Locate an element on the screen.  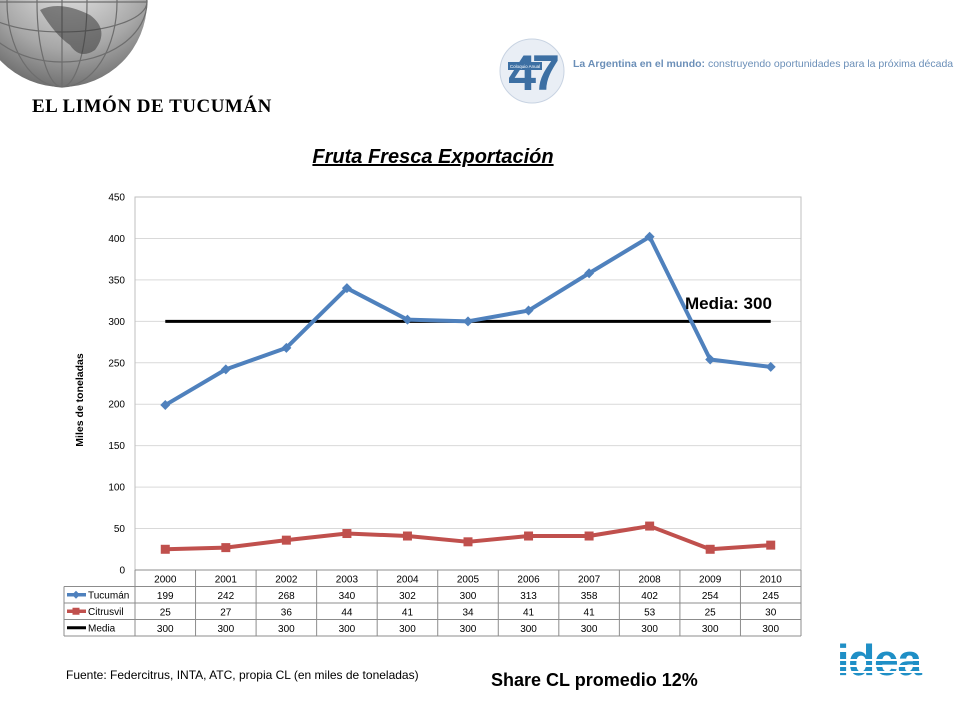
data-label-tucumán: 242 is located at coordinates (225, 596).